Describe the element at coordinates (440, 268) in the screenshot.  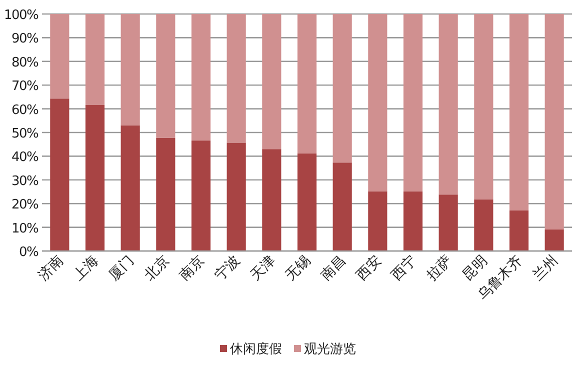
I see `x-tick-label: 拉萨` at that location.